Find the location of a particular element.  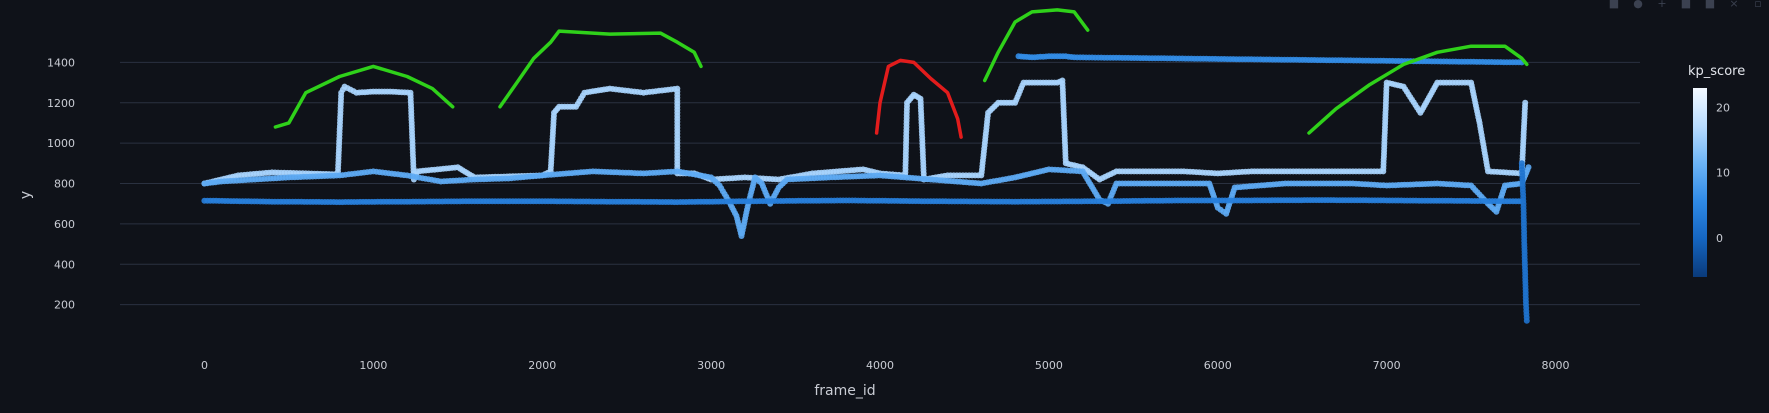

y-tick-label: 1200 is located at coordinates (61, 103).